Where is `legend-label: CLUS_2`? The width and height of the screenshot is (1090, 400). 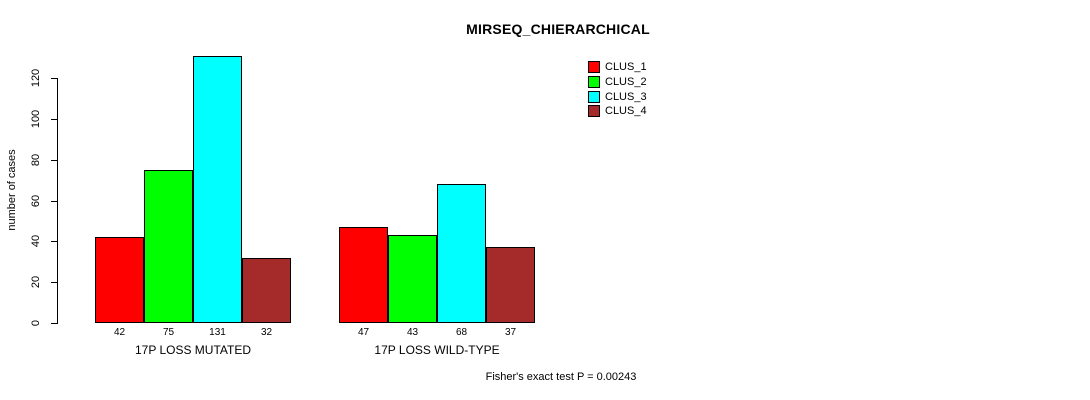
legend-label: CLUS_2 is located at coordinates (626, 81).